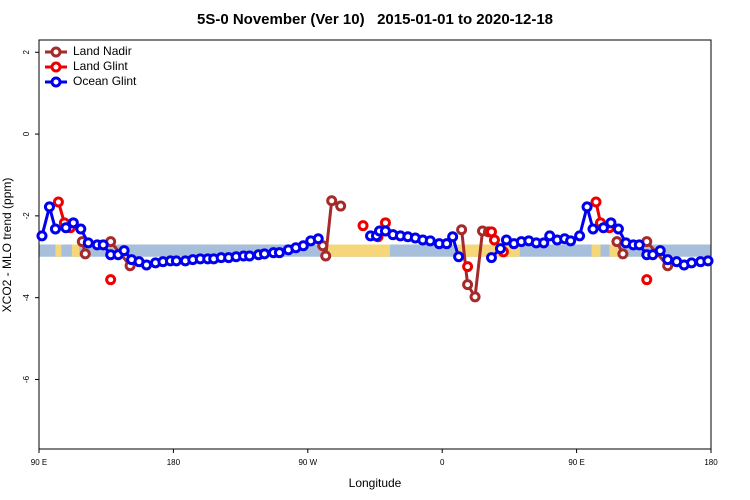 The width and height of the screenshot is (750, 500). Describe the element at coordinates (26, 379) in the screenshot. I see `y-tick-label: -6` at that location.